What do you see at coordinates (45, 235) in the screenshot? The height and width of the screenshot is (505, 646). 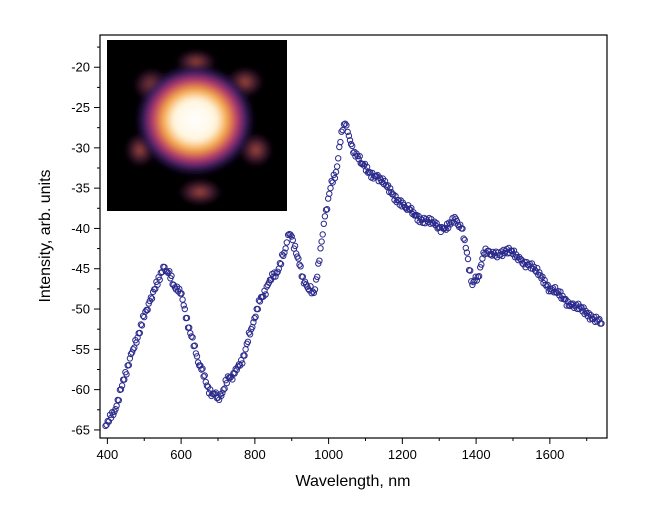 I see `y-axis-label: Intensity, arb. units` at bounding box center [45, 235].